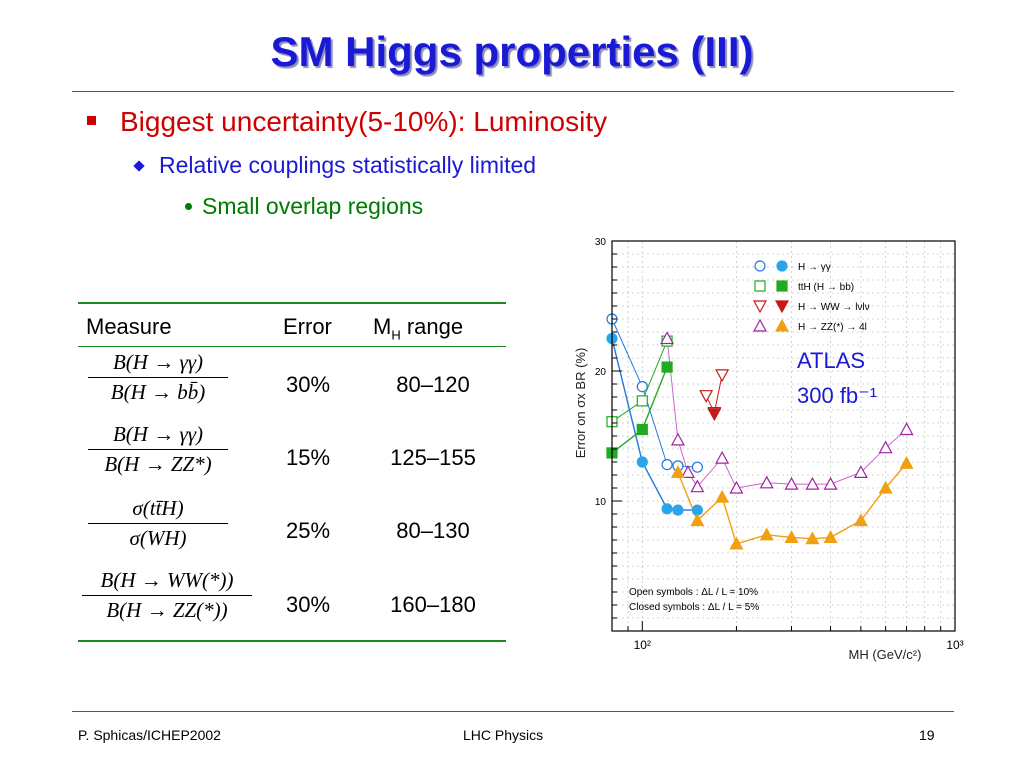 The width and height of the screenshot is (1024, 768). What do you see at coordinates (694, 607) in the screenshot?
I see `legend-closed-symbols-note: Closed symbols : ΔL / L = 5%` at bounding box center [694, 607].